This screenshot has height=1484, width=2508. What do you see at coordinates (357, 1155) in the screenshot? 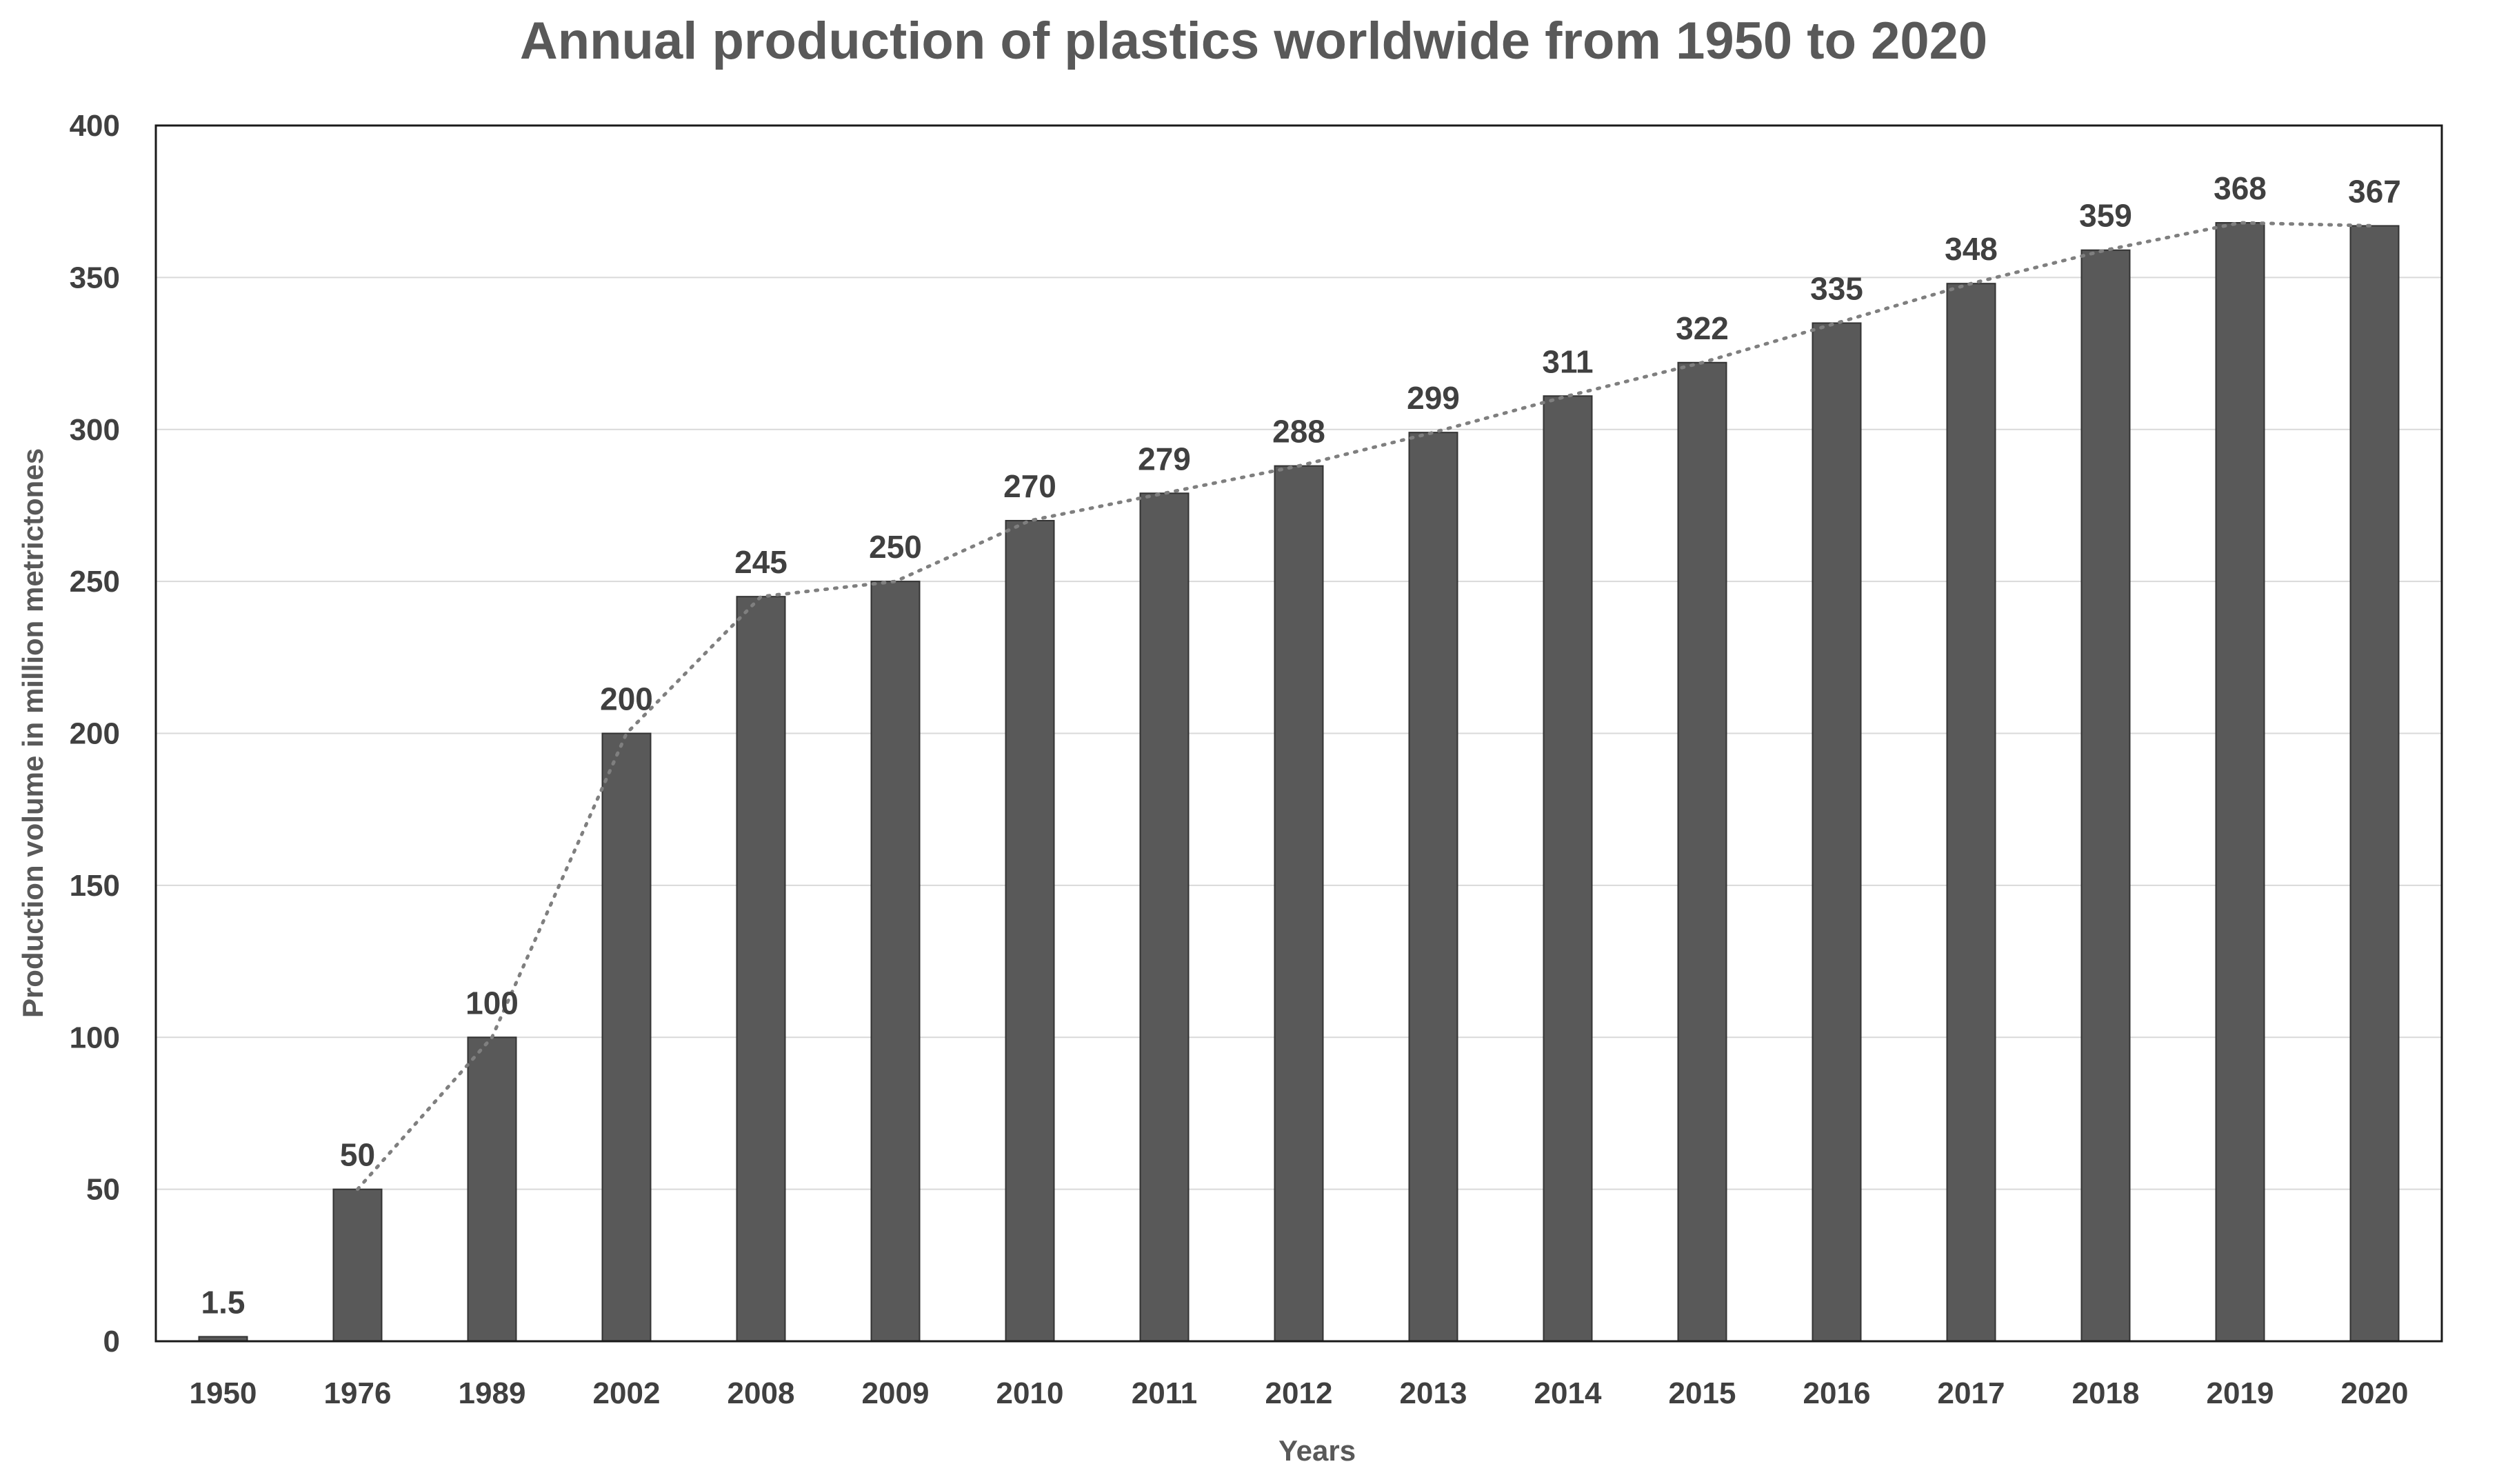
I see `data-label: 50` at bounding box center [357, 1155].